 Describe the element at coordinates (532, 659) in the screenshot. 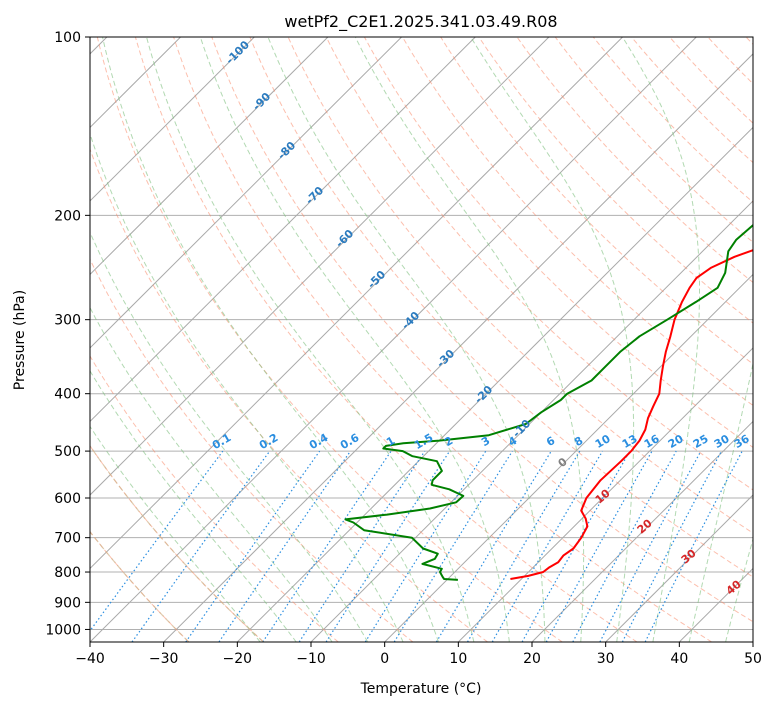

I see `x-tick-label: 20` at that location.